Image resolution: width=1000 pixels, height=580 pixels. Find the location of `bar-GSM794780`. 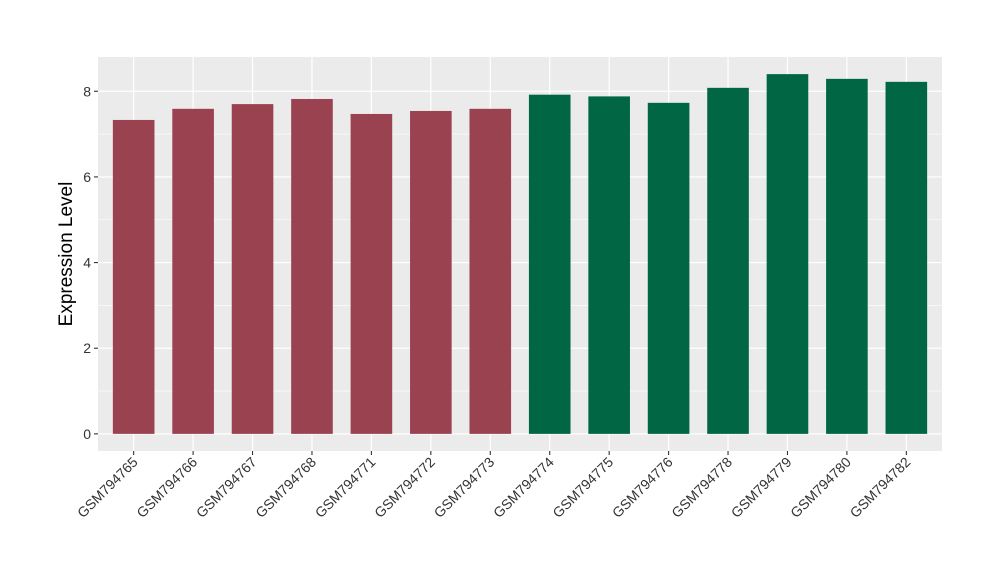

bar-GSM794780 is located at coordinates (847, 256).